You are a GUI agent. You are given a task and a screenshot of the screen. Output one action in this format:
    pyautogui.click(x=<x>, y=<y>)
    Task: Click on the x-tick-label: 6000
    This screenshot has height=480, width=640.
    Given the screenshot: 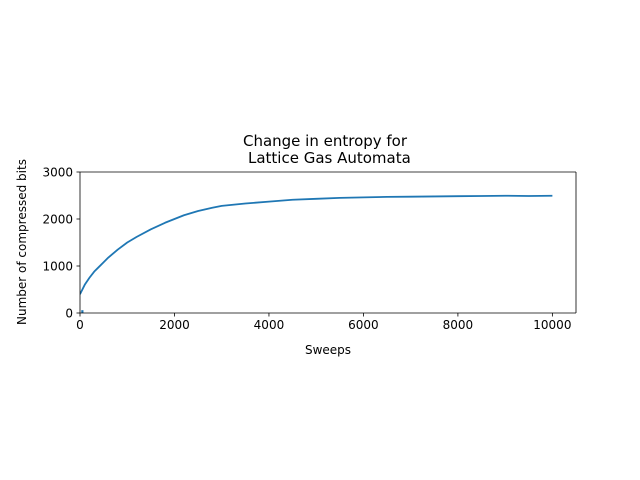 What is the action you would take?
    pyautogui.click(x=363, y=325)
    